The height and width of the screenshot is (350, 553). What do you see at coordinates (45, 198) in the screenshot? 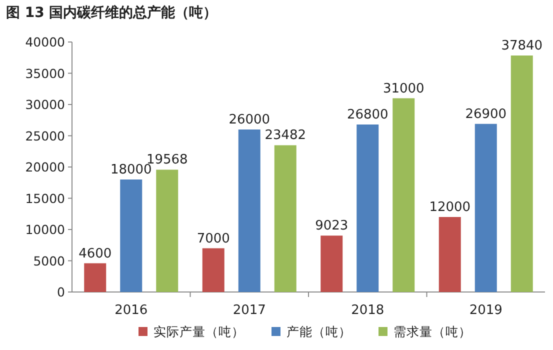
I see `y-tick-label: 15000` at bounding box center [45, 198].